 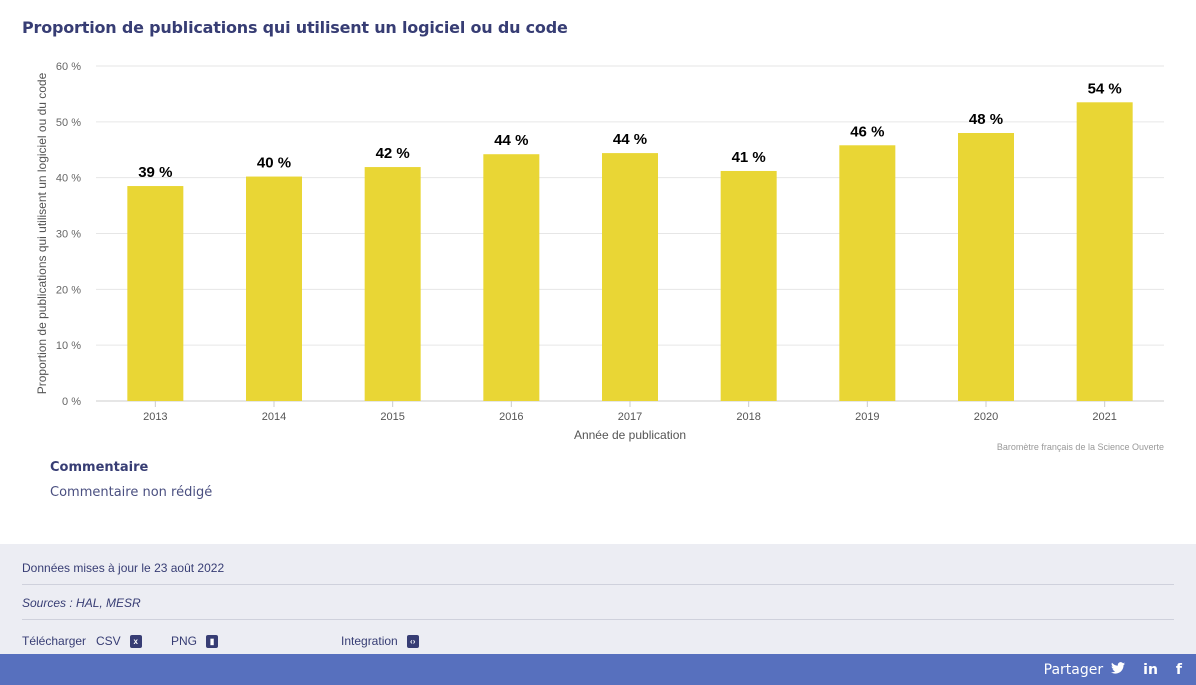 I want to click on data-label: 48 %, so click(x=986, y=119).